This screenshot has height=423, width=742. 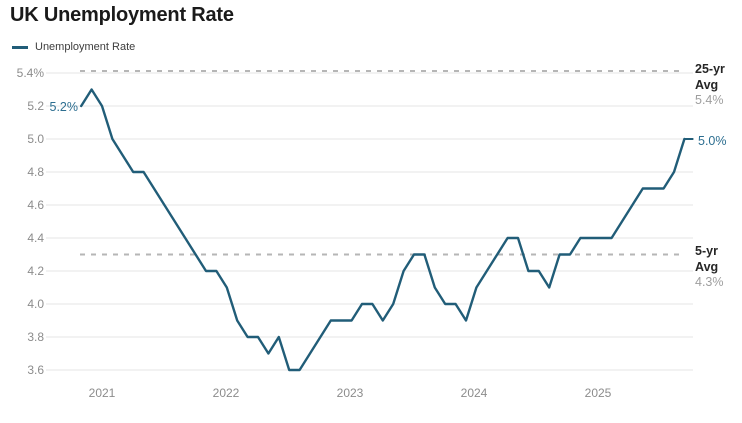 I want to click on annotation-25yr-avg-label: 25-yr Avg, so click(x=710, y=77).